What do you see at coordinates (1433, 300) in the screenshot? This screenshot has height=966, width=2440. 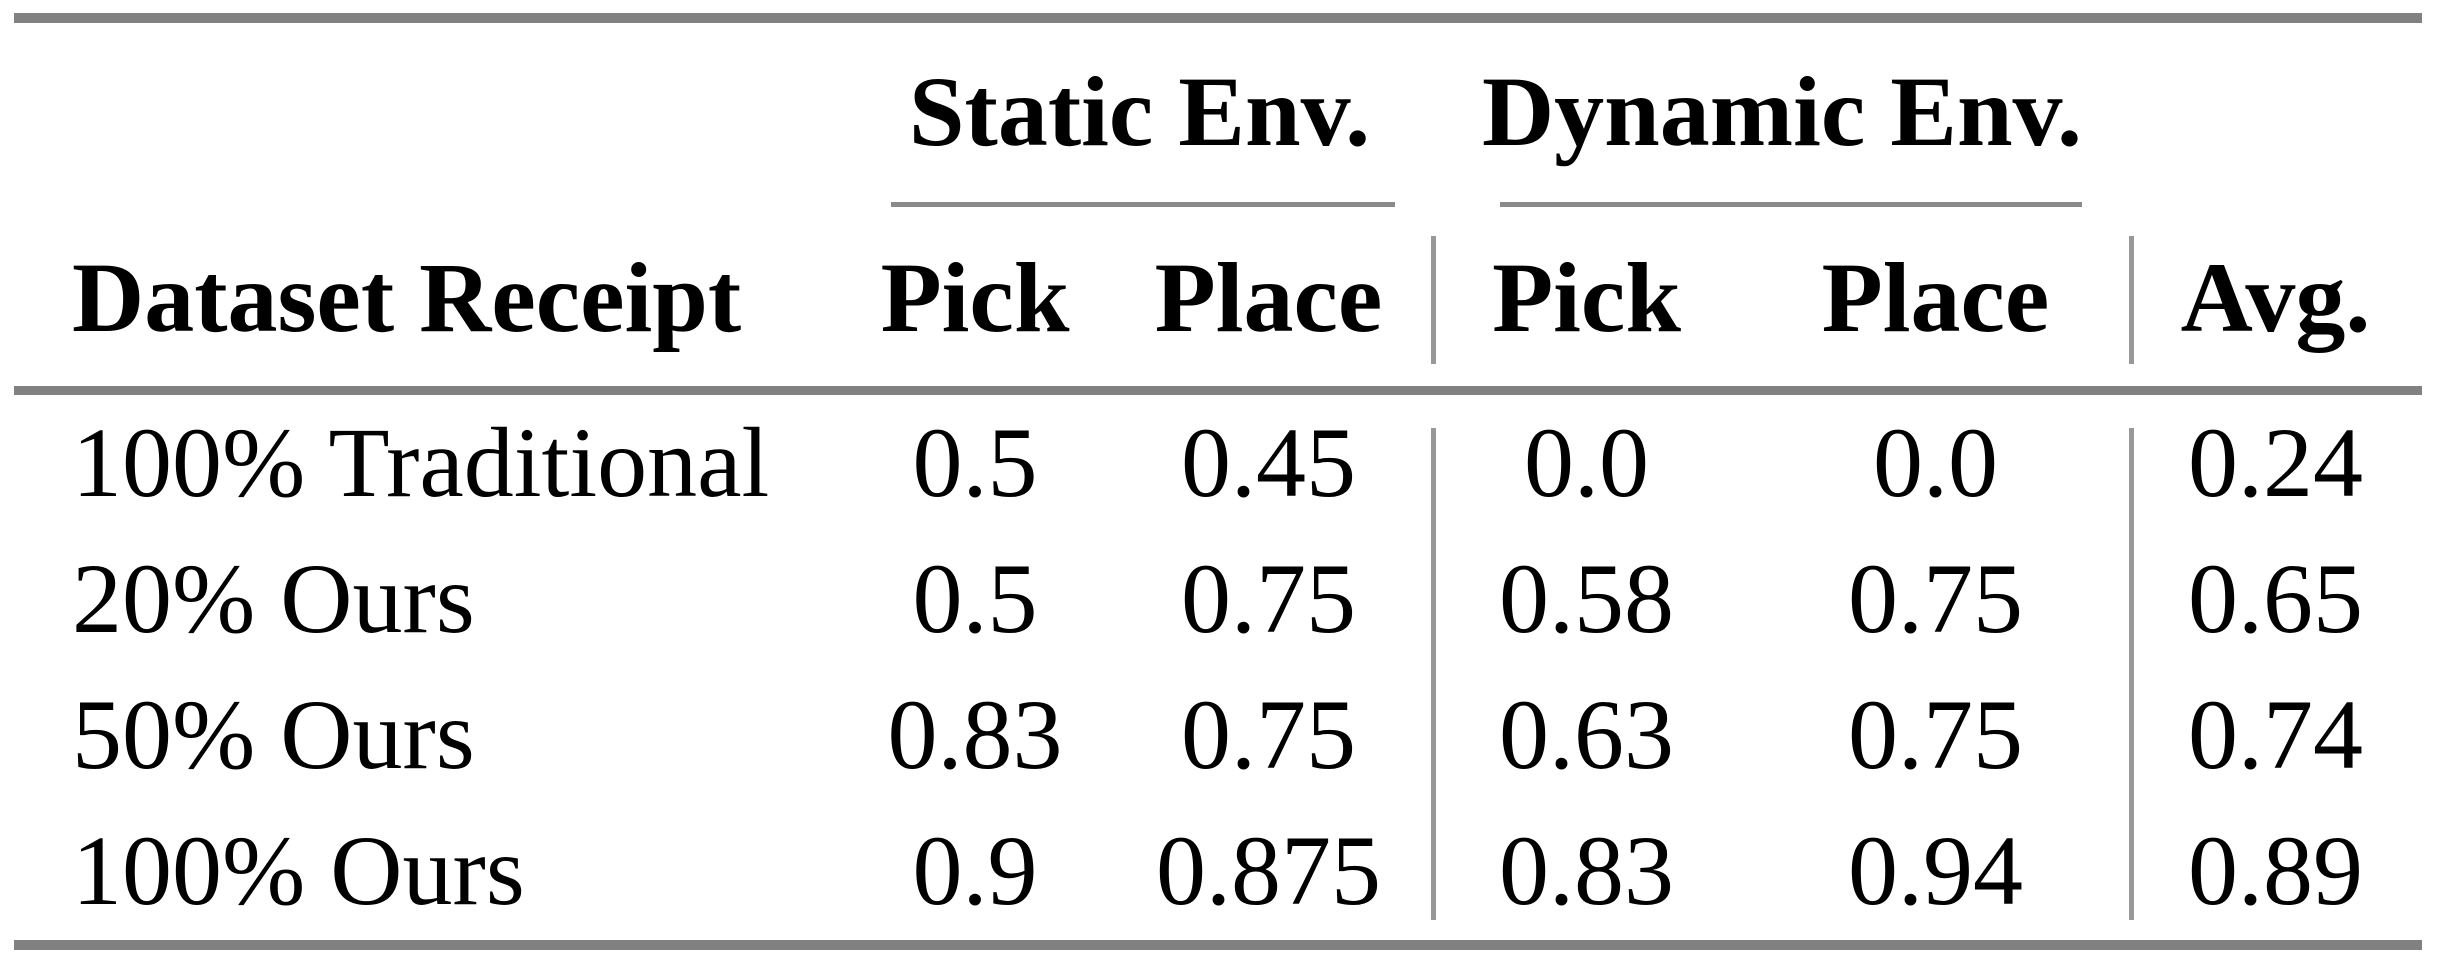 I see `header-separator-static-dynamic` at bounding box center [1433, 300].